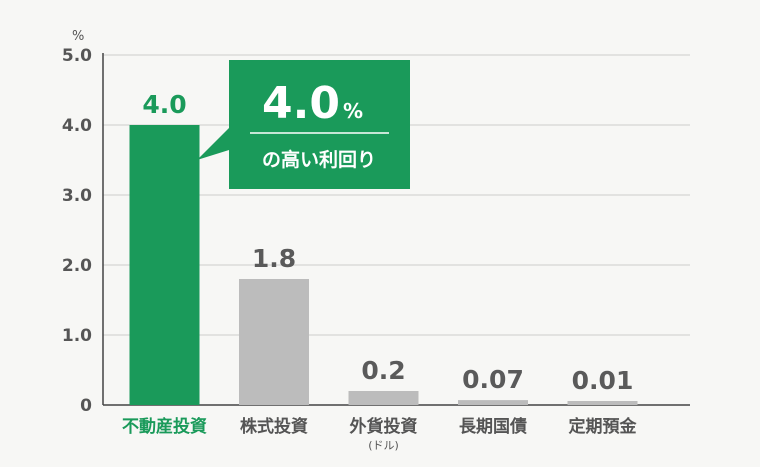  Describe the element at coordinates (164, 104) in the screenshot. I see `bar-value-label: 4.0` at that location.